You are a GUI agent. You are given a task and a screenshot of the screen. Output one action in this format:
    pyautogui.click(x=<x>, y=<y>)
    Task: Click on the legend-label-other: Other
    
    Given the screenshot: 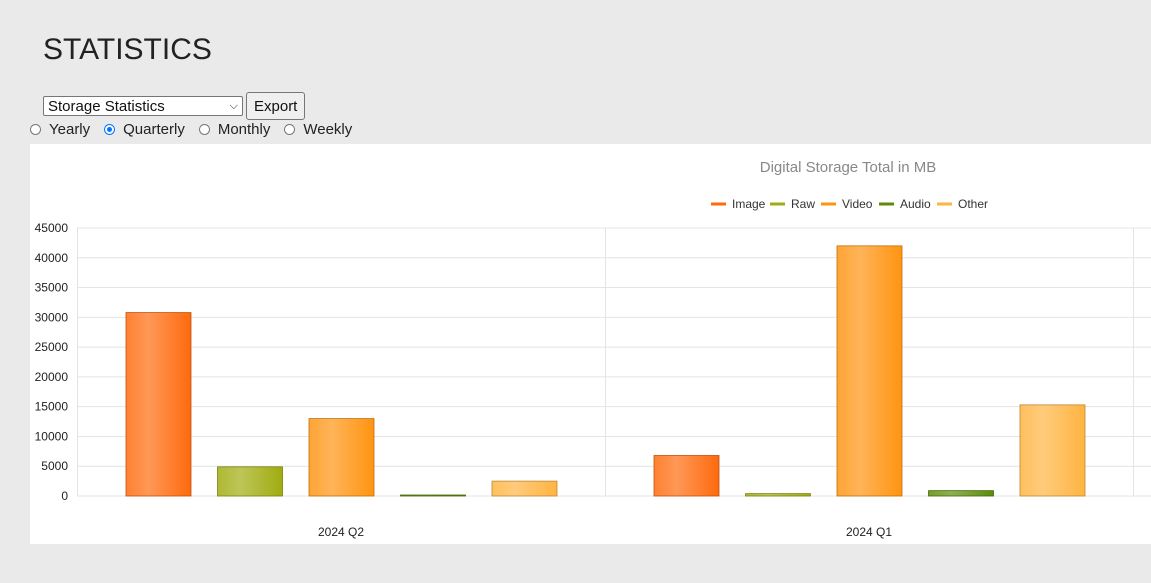 What is the action you would take?
    pyautogui.click(x=973, y=204)
    